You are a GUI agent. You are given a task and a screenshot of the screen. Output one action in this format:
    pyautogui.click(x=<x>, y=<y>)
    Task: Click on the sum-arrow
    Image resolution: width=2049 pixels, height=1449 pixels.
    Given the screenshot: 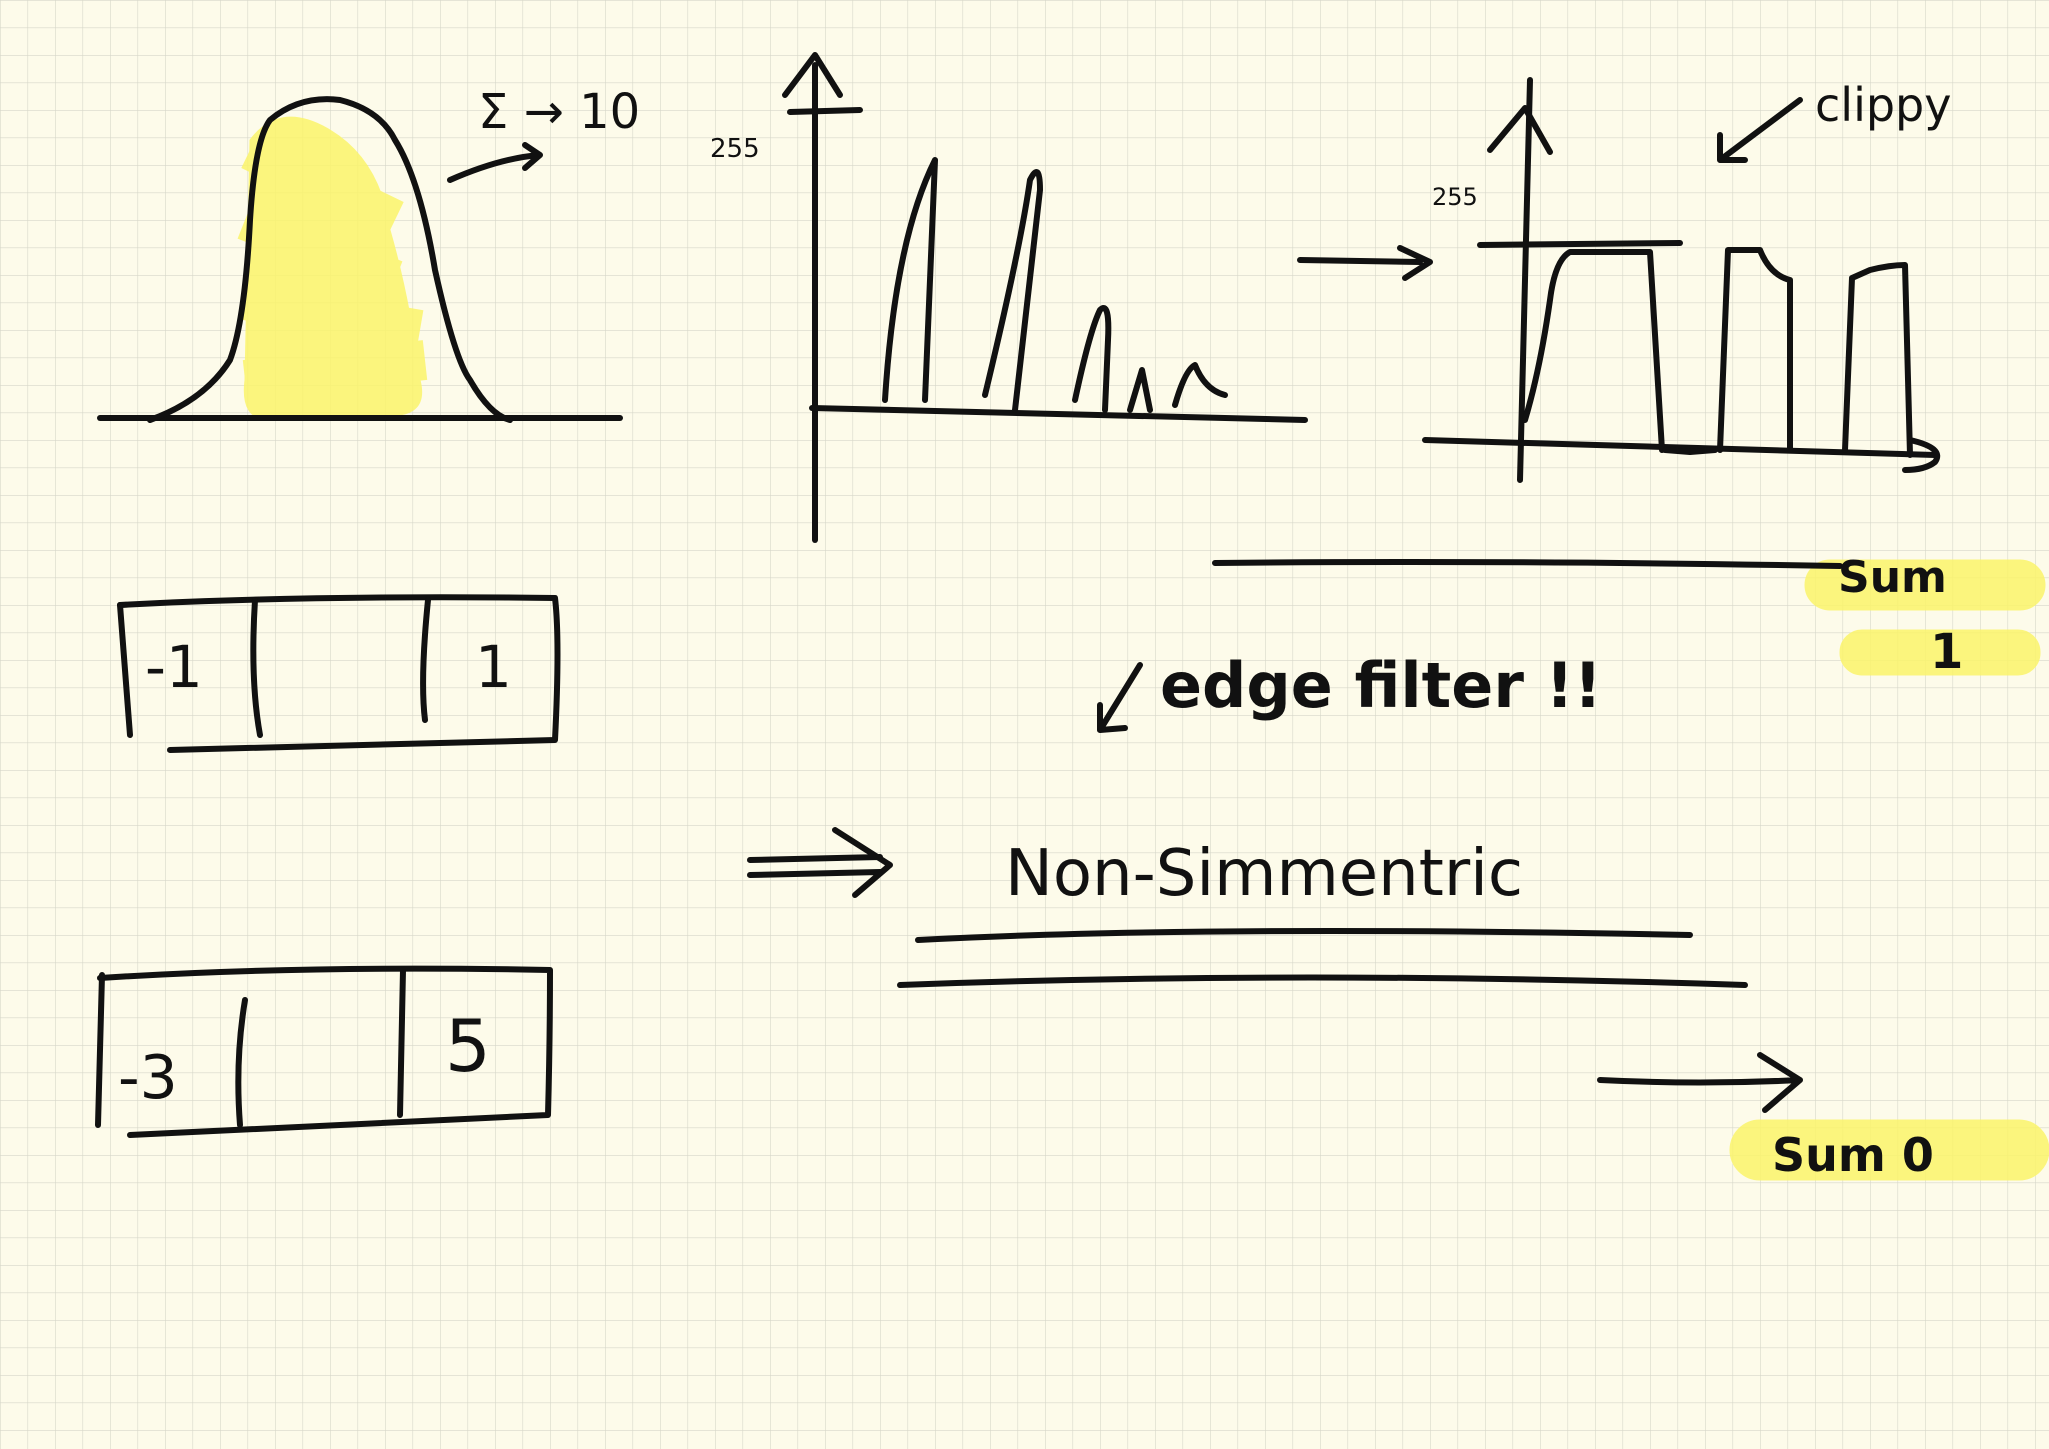 What is the action you would take?
    pyautogui.click(x=495, y=162)
    